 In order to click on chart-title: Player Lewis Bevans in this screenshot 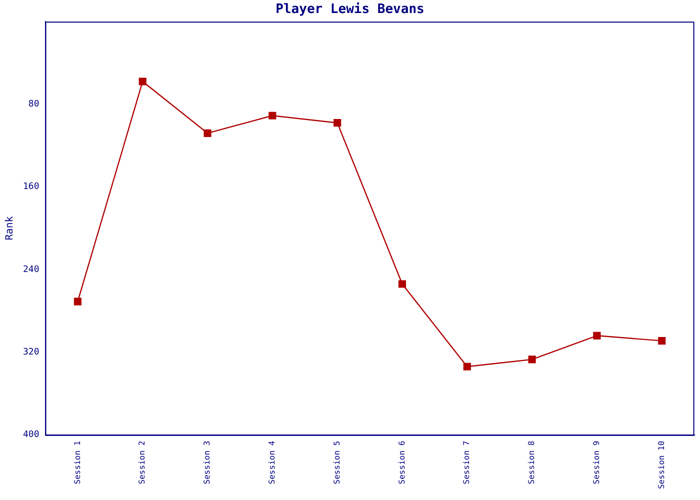, I will do `click(350, 10)`.